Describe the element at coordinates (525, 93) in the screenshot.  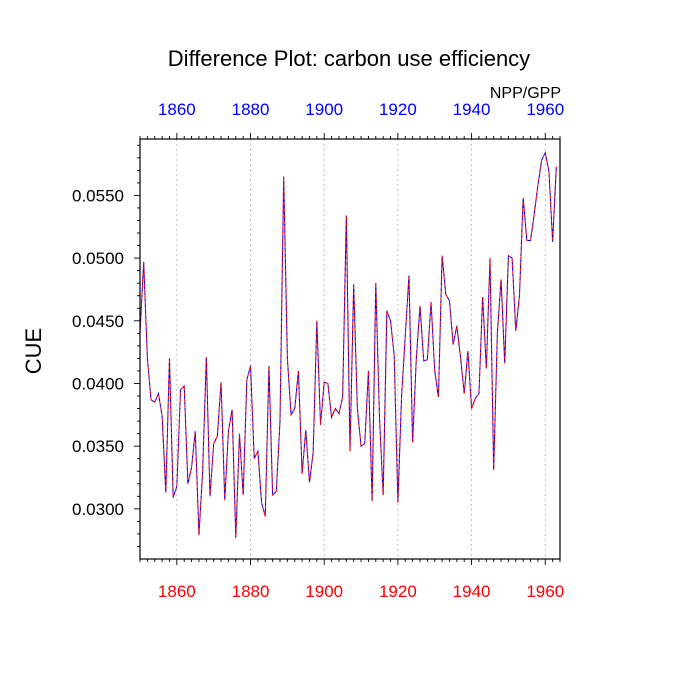
I see `corner-label: NPP/GPP` at that location.